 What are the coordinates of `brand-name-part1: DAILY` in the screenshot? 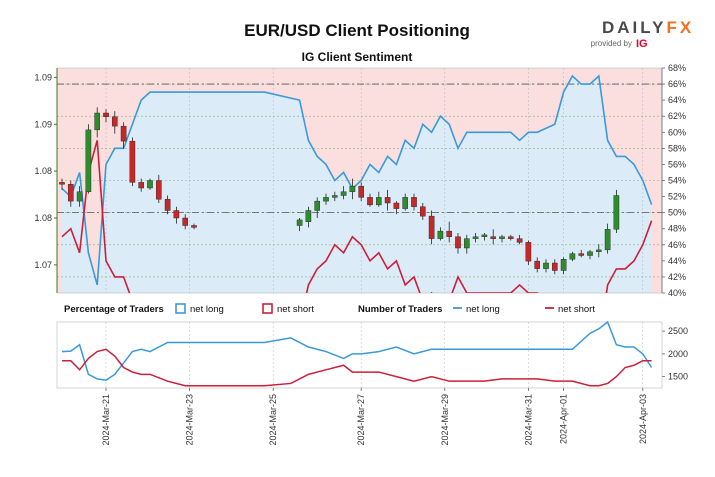 It's located at (634, 27).